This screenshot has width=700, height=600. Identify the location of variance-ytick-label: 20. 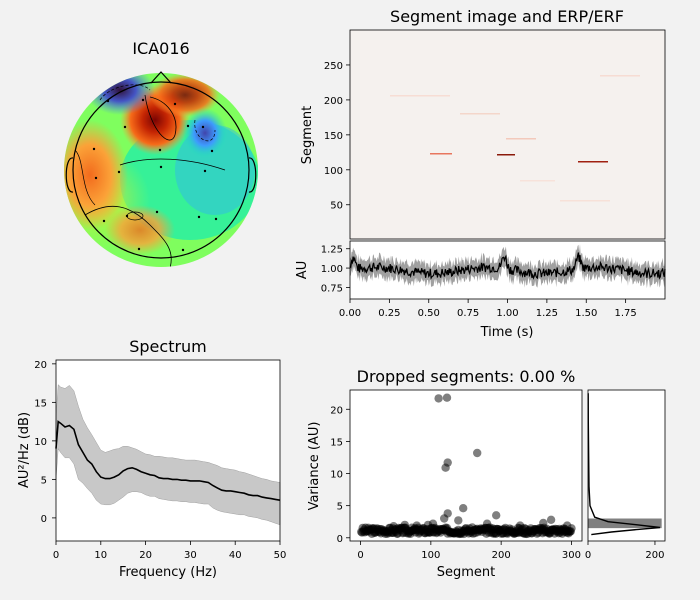
(336, 410).